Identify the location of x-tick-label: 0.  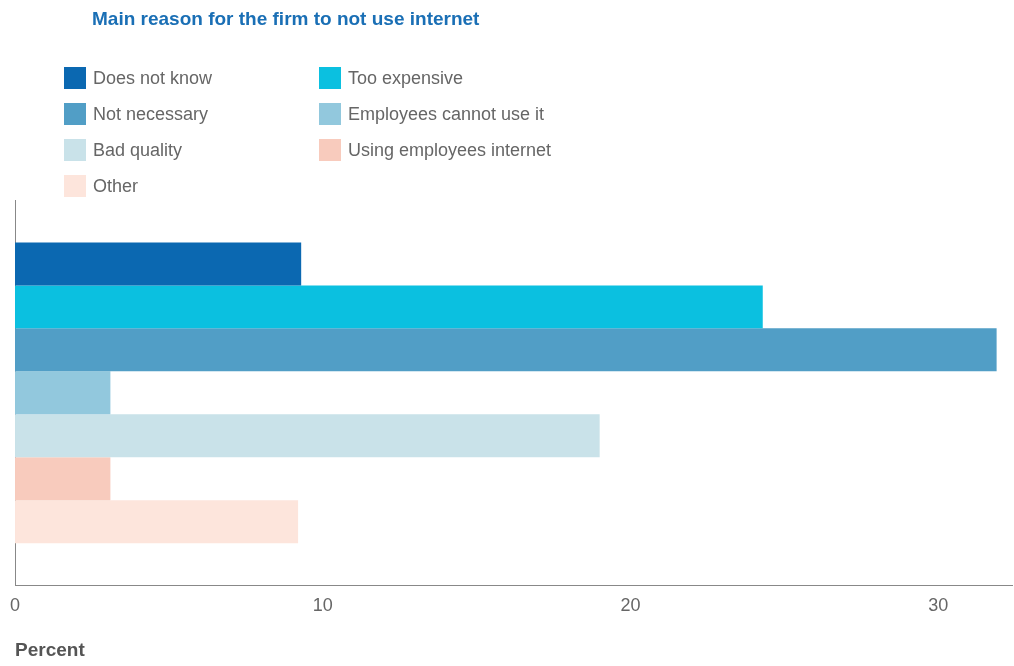
(15, 605).